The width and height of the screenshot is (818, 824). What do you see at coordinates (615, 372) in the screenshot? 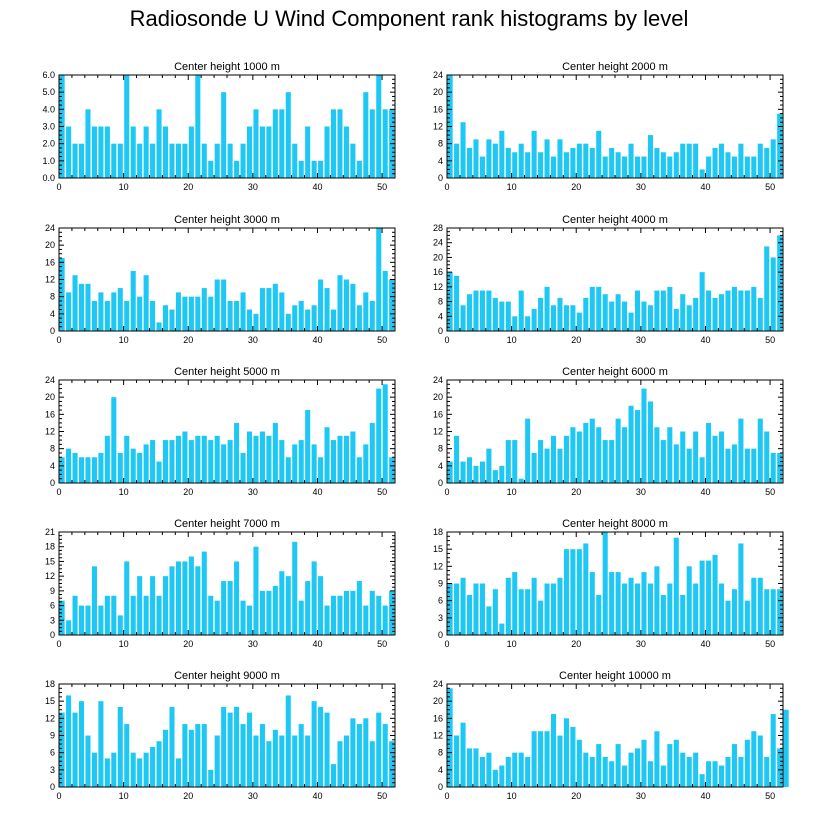
I see `panel-title: Center height 6000 m` at bounding box center [615, 372].